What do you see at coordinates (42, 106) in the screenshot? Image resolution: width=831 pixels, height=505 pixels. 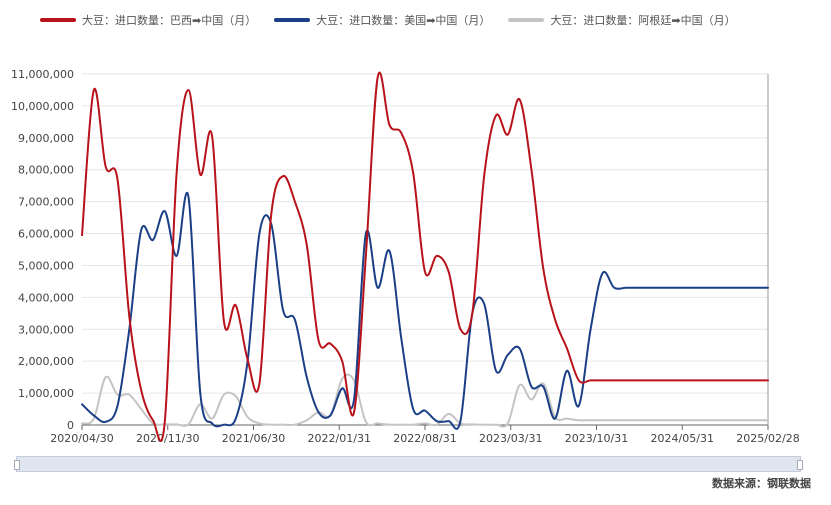 I see `y-tick-label: 10,000,000` at bounding box center [42, 106].